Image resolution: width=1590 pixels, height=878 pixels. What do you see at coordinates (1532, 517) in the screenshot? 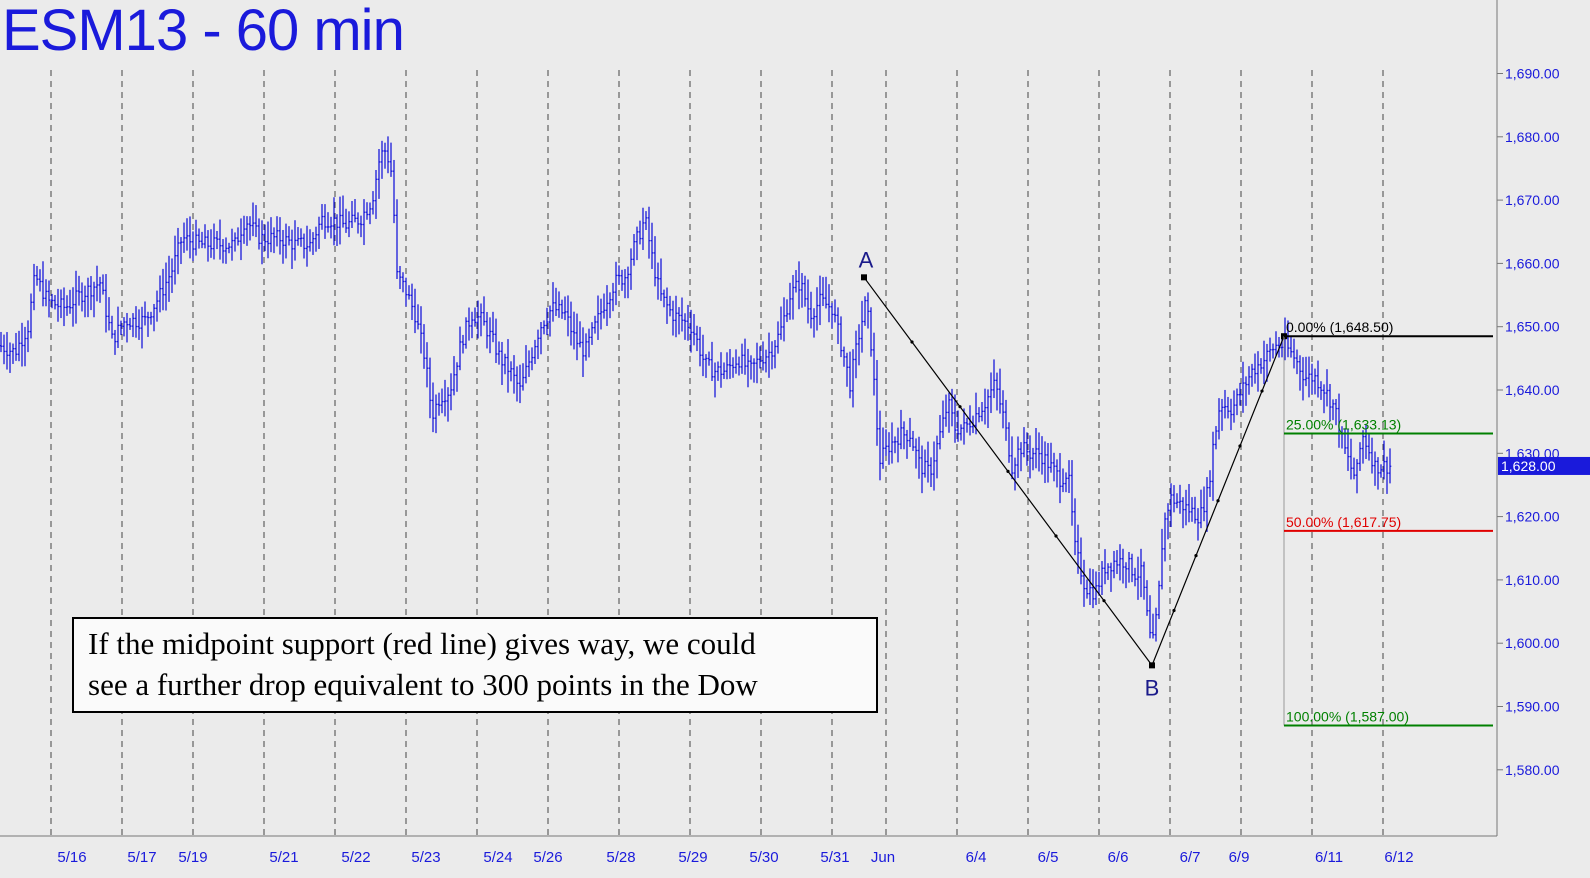
I see `y-tick-label: 1,620.00` at bounding box center [1532, 517].